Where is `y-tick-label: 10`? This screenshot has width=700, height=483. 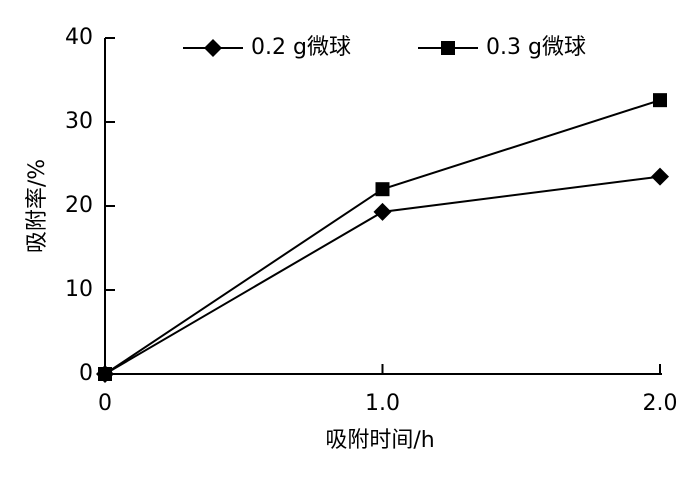 y-tick-label: 10 is located at coordinates (79, 289).